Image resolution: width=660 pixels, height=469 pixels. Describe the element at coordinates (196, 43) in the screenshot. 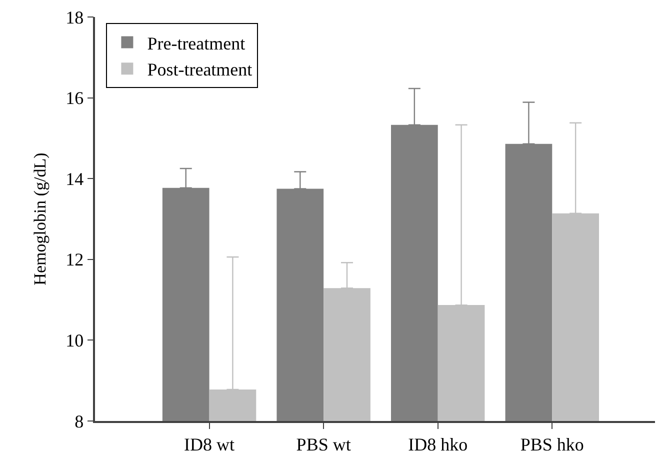

I see `legend-label: Pre-treatment` at that location.